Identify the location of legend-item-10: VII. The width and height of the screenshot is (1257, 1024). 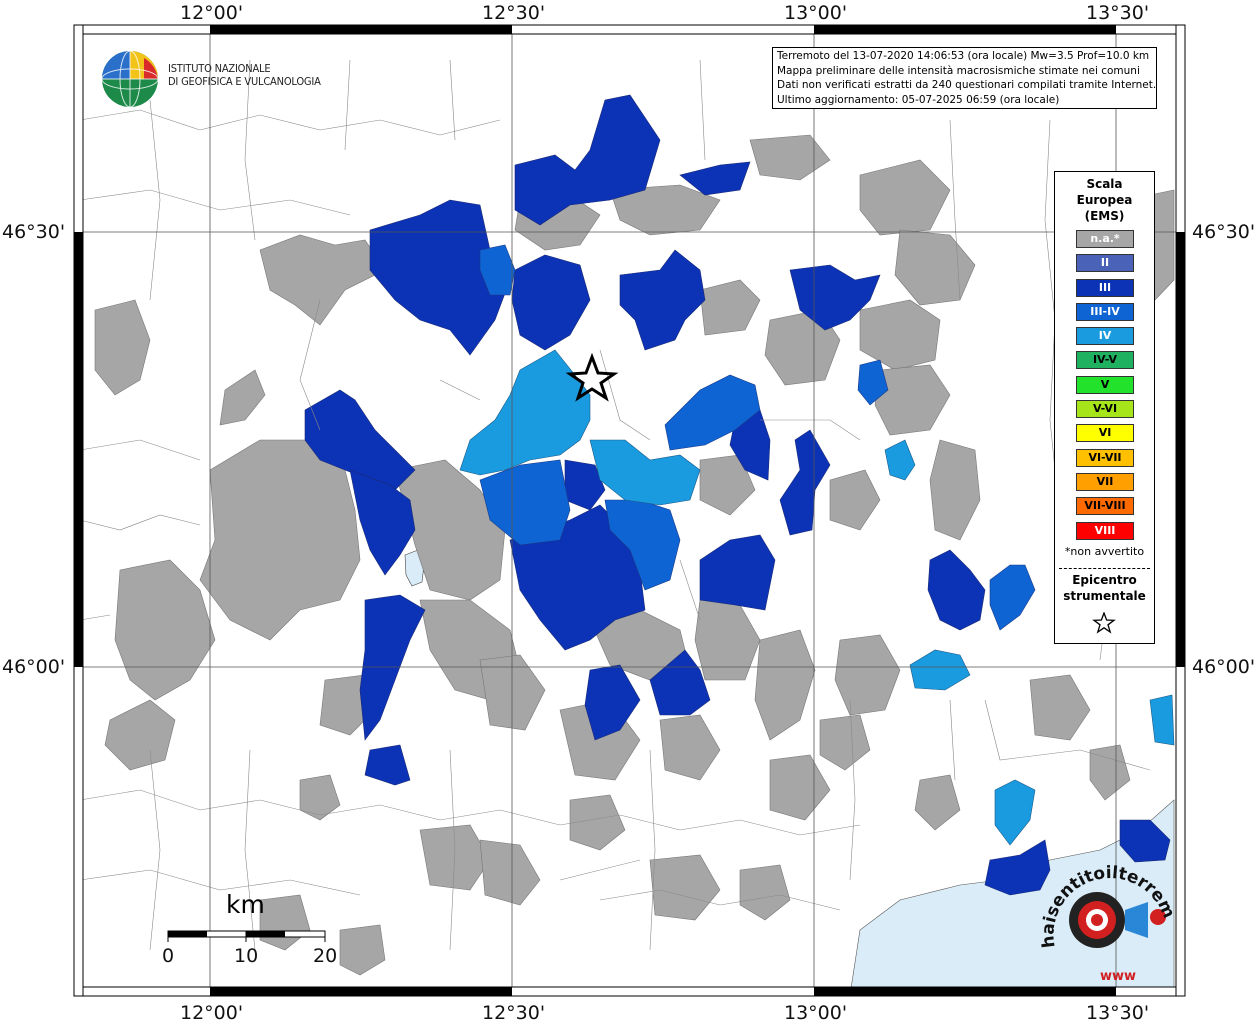
(1105, 481).